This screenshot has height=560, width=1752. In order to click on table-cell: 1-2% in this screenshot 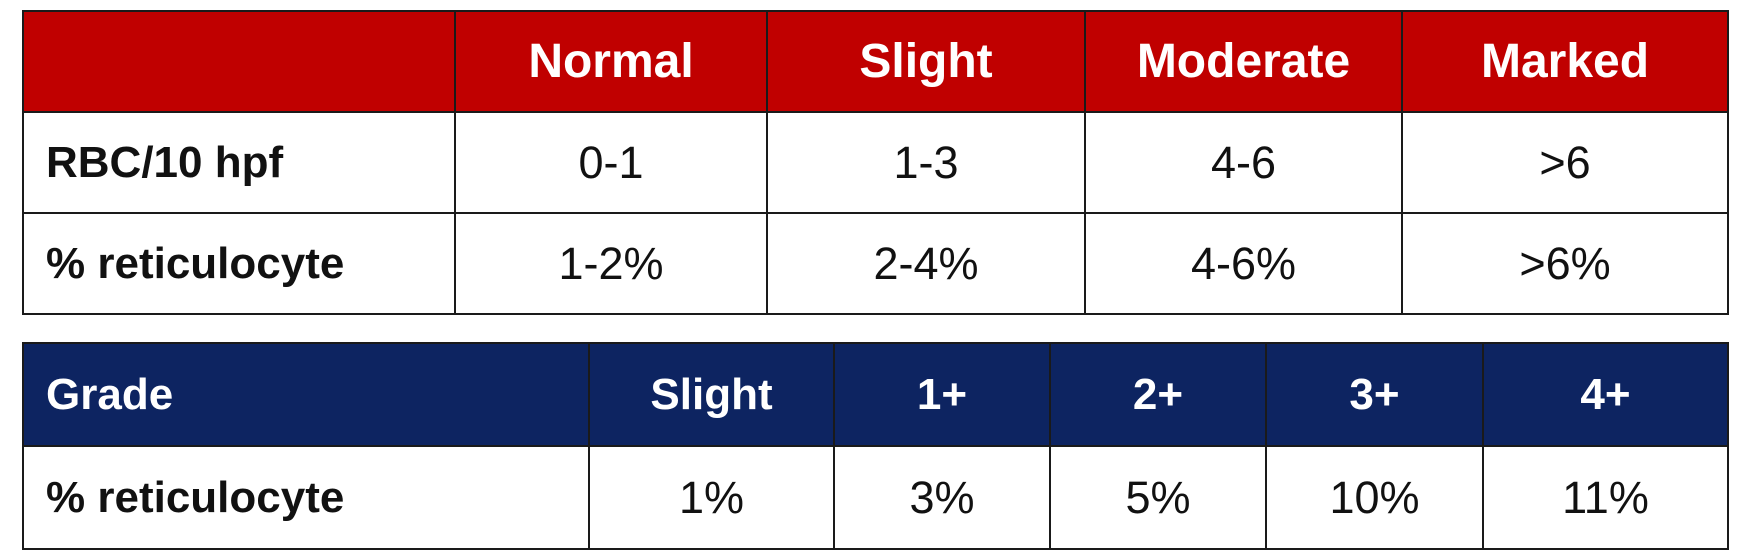, I will do `click(611, 263)`.